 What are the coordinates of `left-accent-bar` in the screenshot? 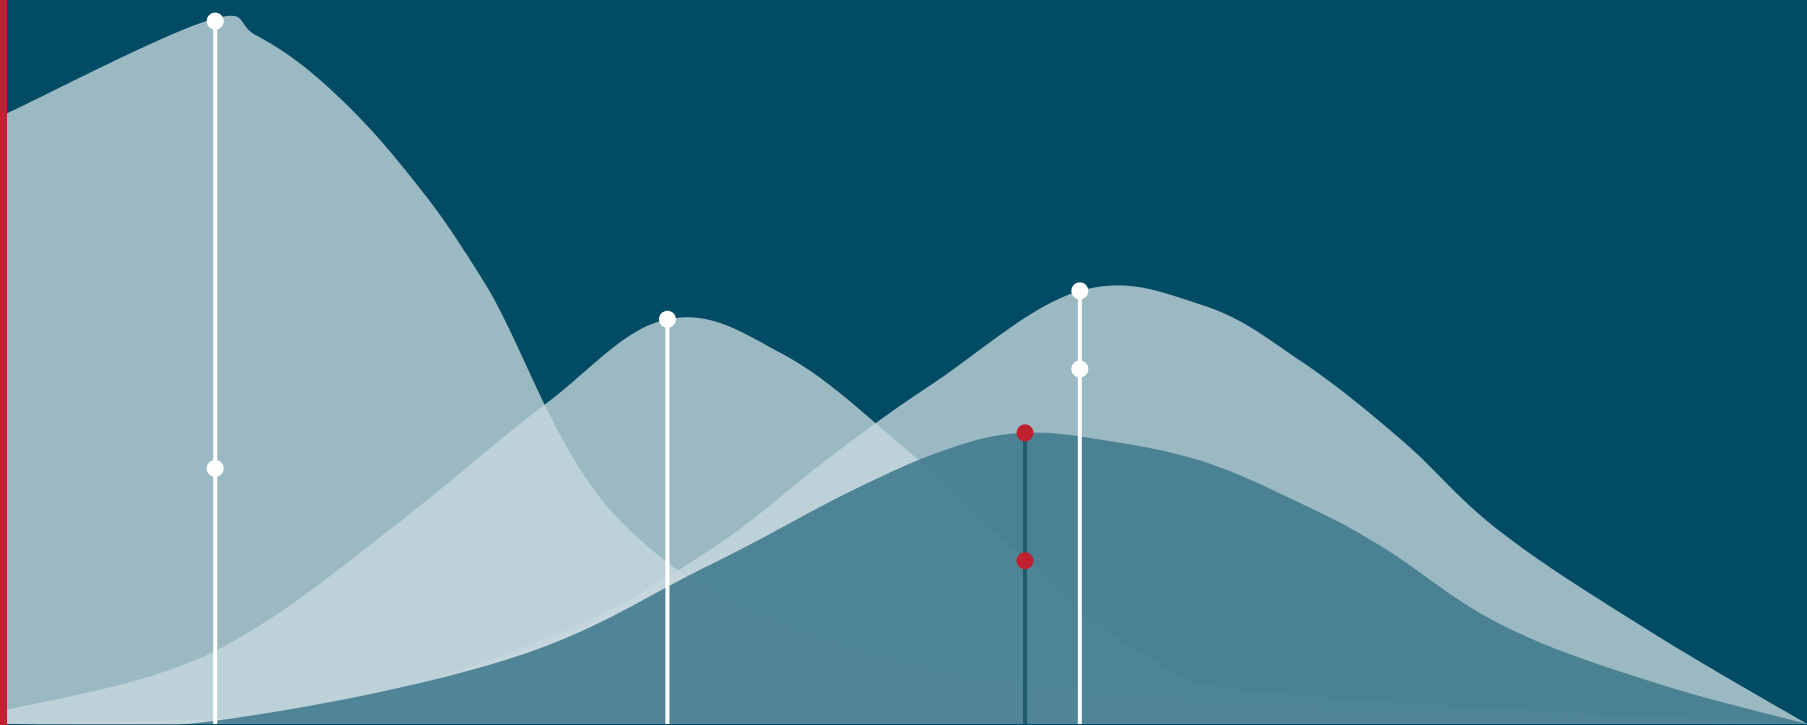 It's located at (3, 362).